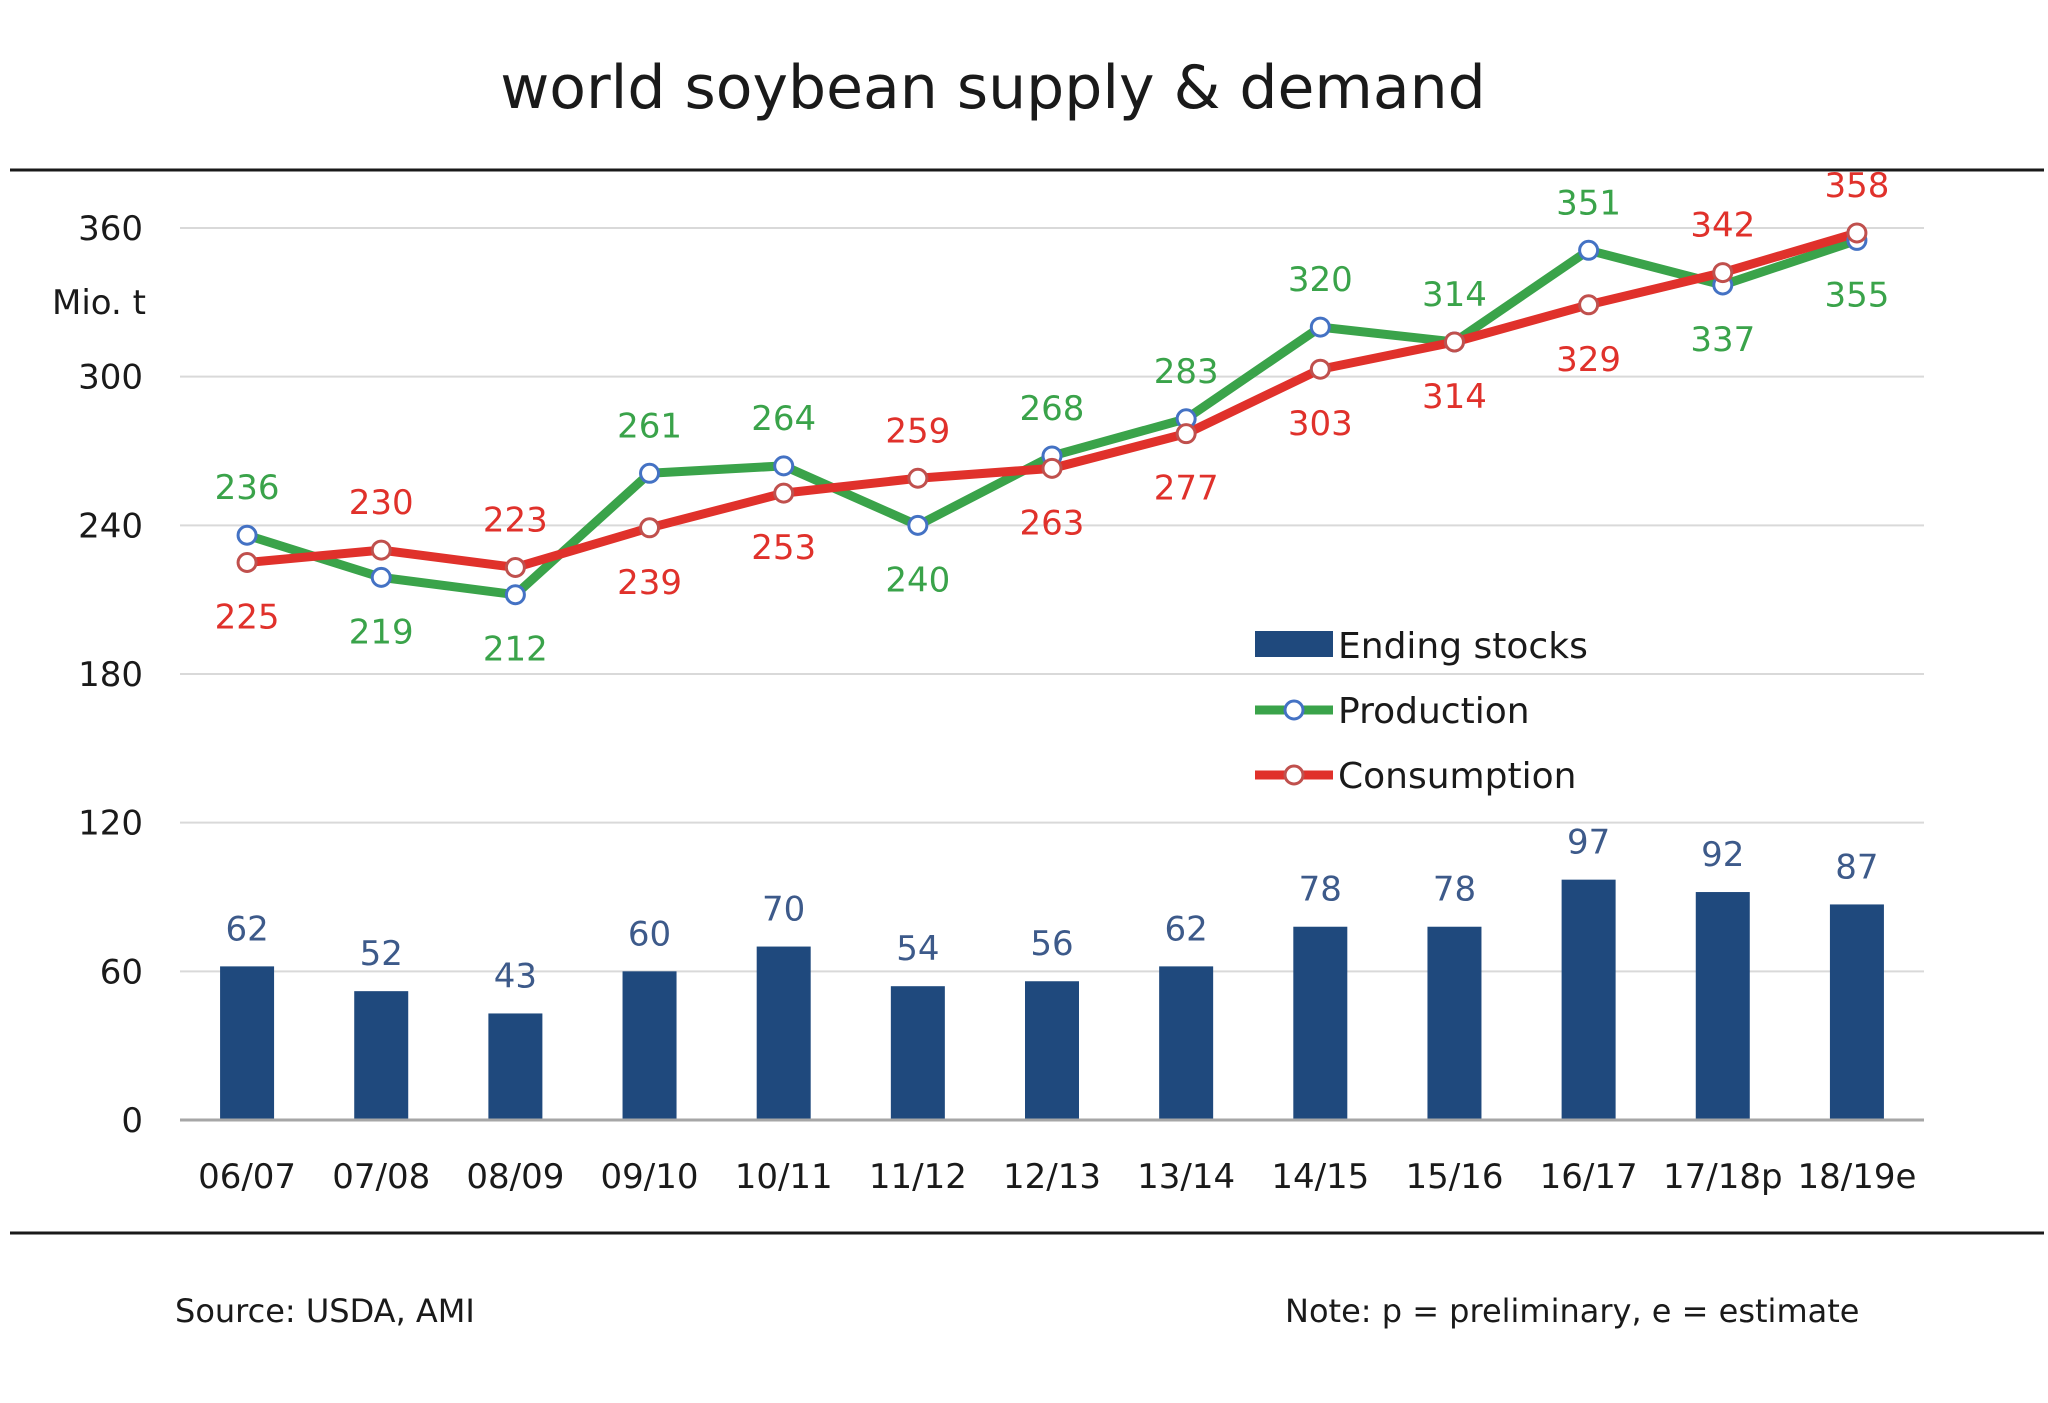  Describe the element at coordinates (110, 229) in the screenshot. I see `y-tick-label: 360` at that location.